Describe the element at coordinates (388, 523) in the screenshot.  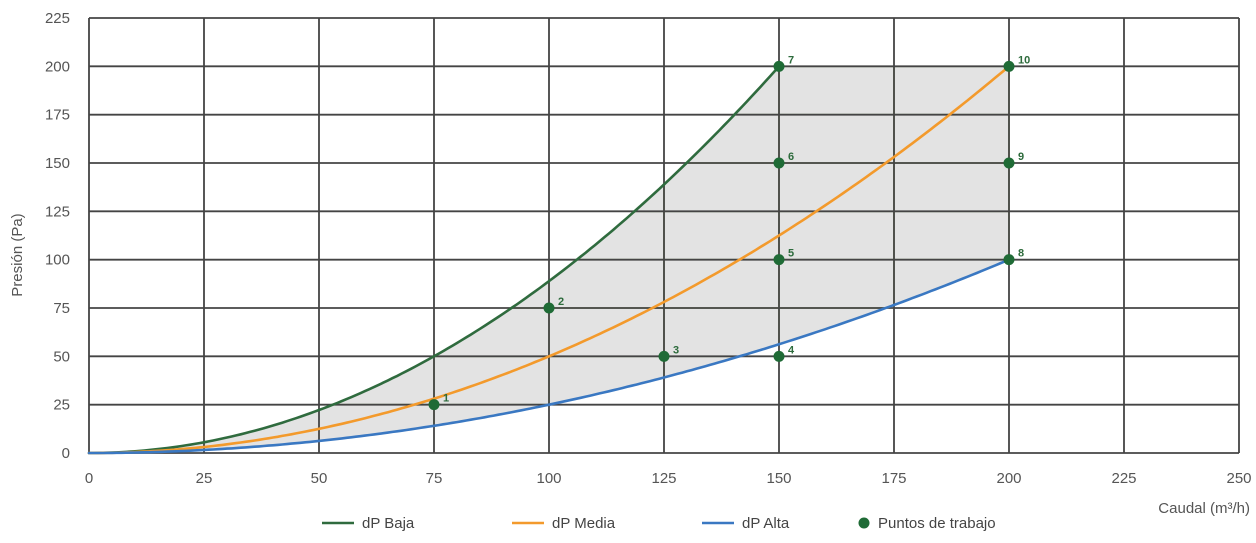
I see `legend-label-baja: dP Baja` at that location.